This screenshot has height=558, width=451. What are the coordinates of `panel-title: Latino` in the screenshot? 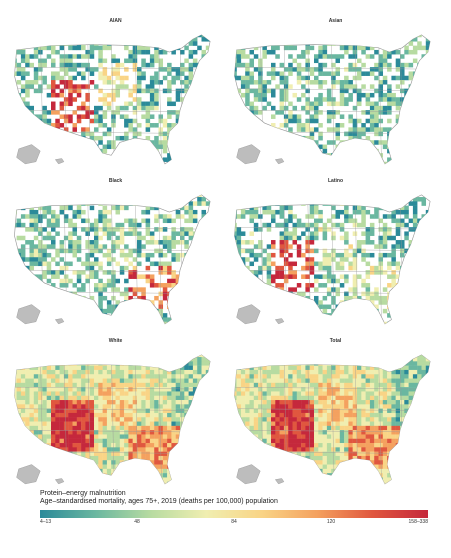 It's located at (335, 181).